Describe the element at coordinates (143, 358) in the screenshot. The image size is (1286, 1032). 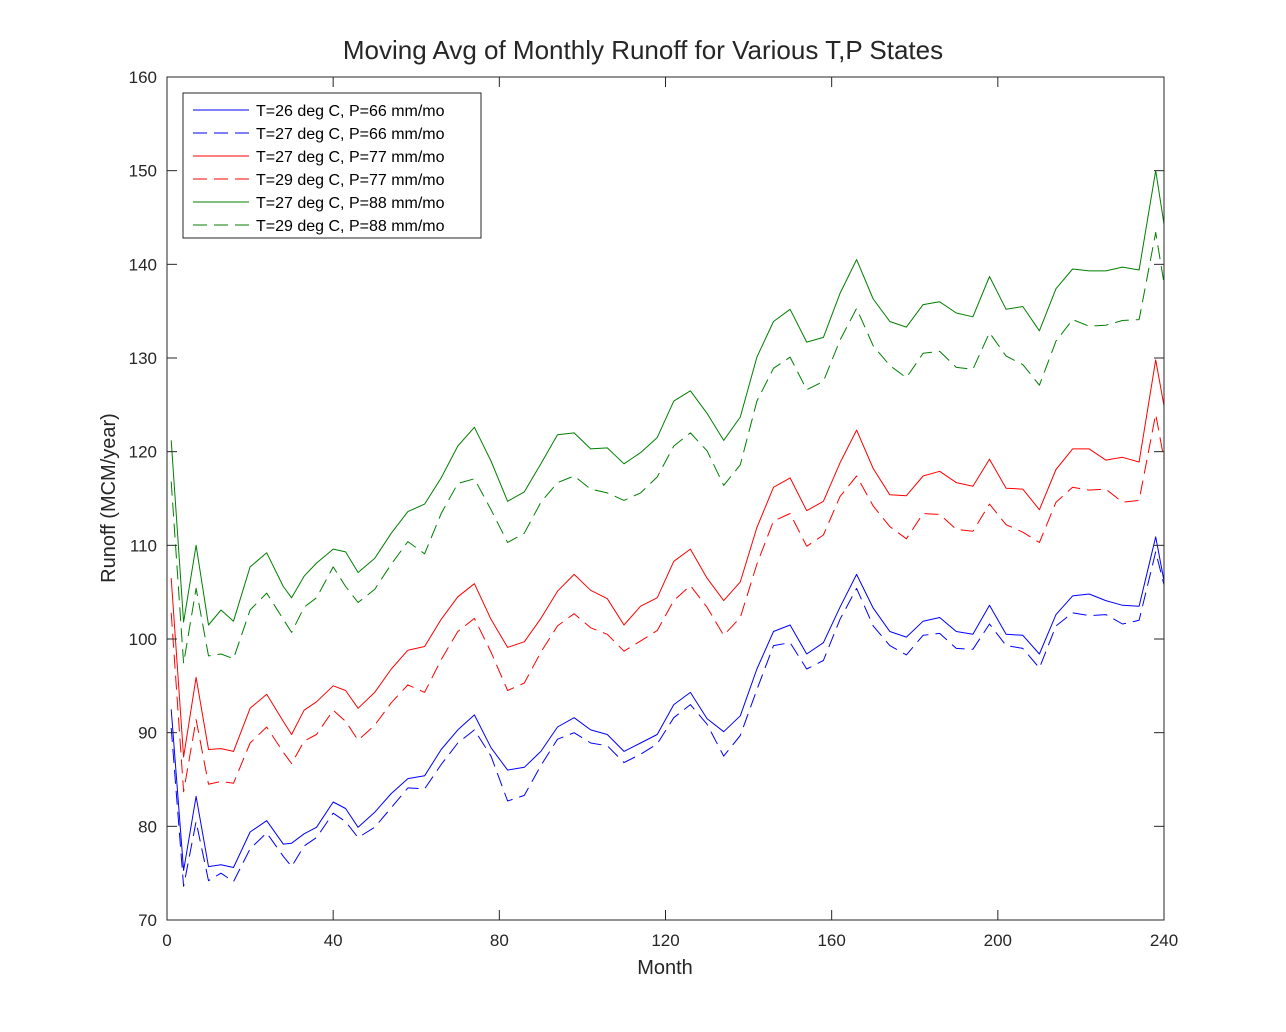
I see `y-tick-label: 130` at that location.